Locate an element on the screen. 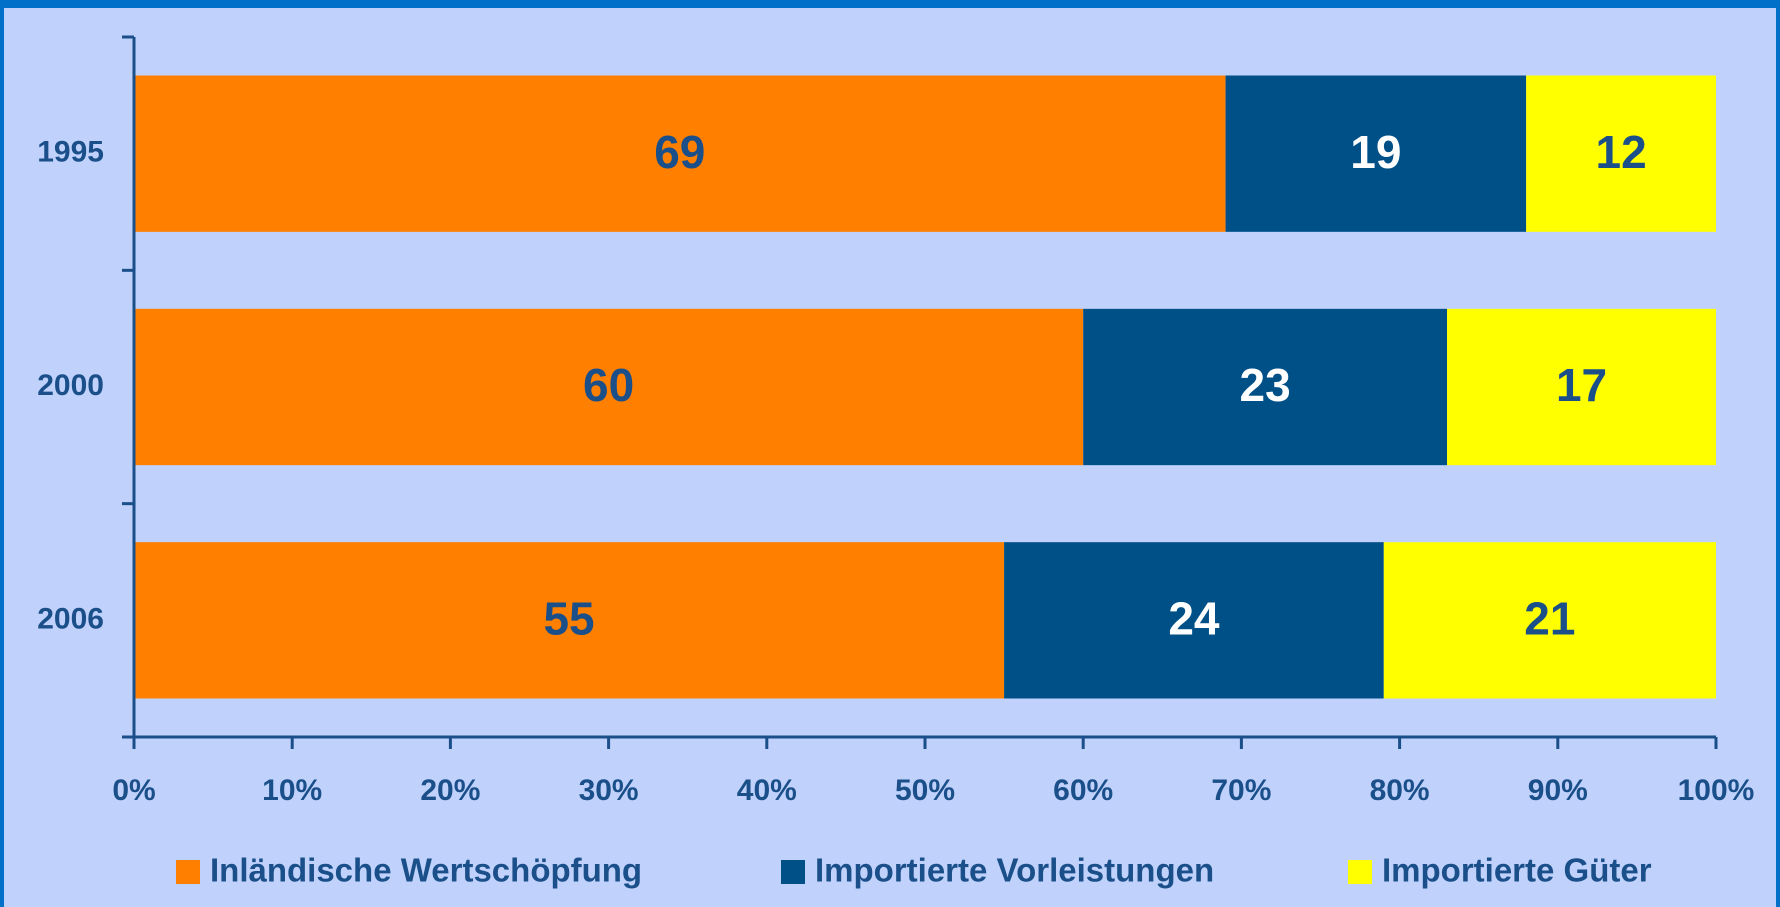  legend-label: Importierte Güter is located at coordinates (1517, 870).